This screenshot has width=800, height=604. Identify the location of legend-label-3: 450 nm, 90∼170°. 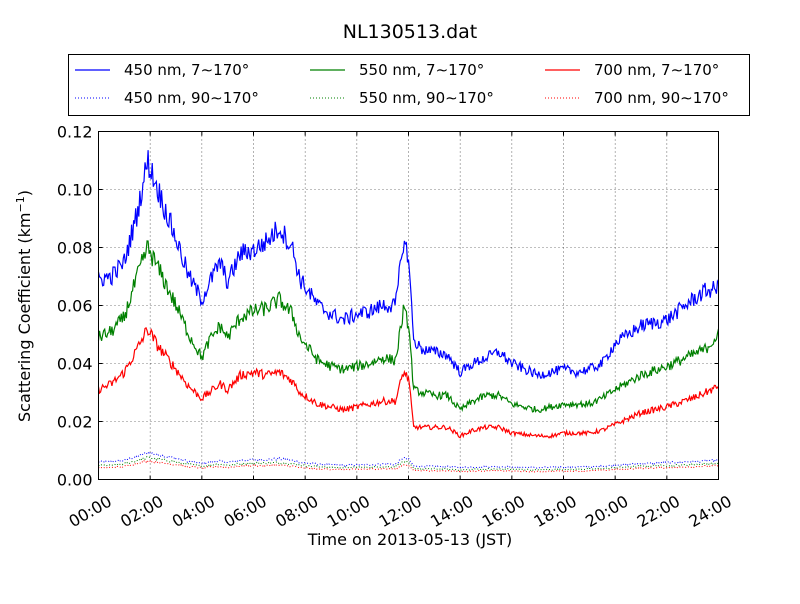
(191, 98).